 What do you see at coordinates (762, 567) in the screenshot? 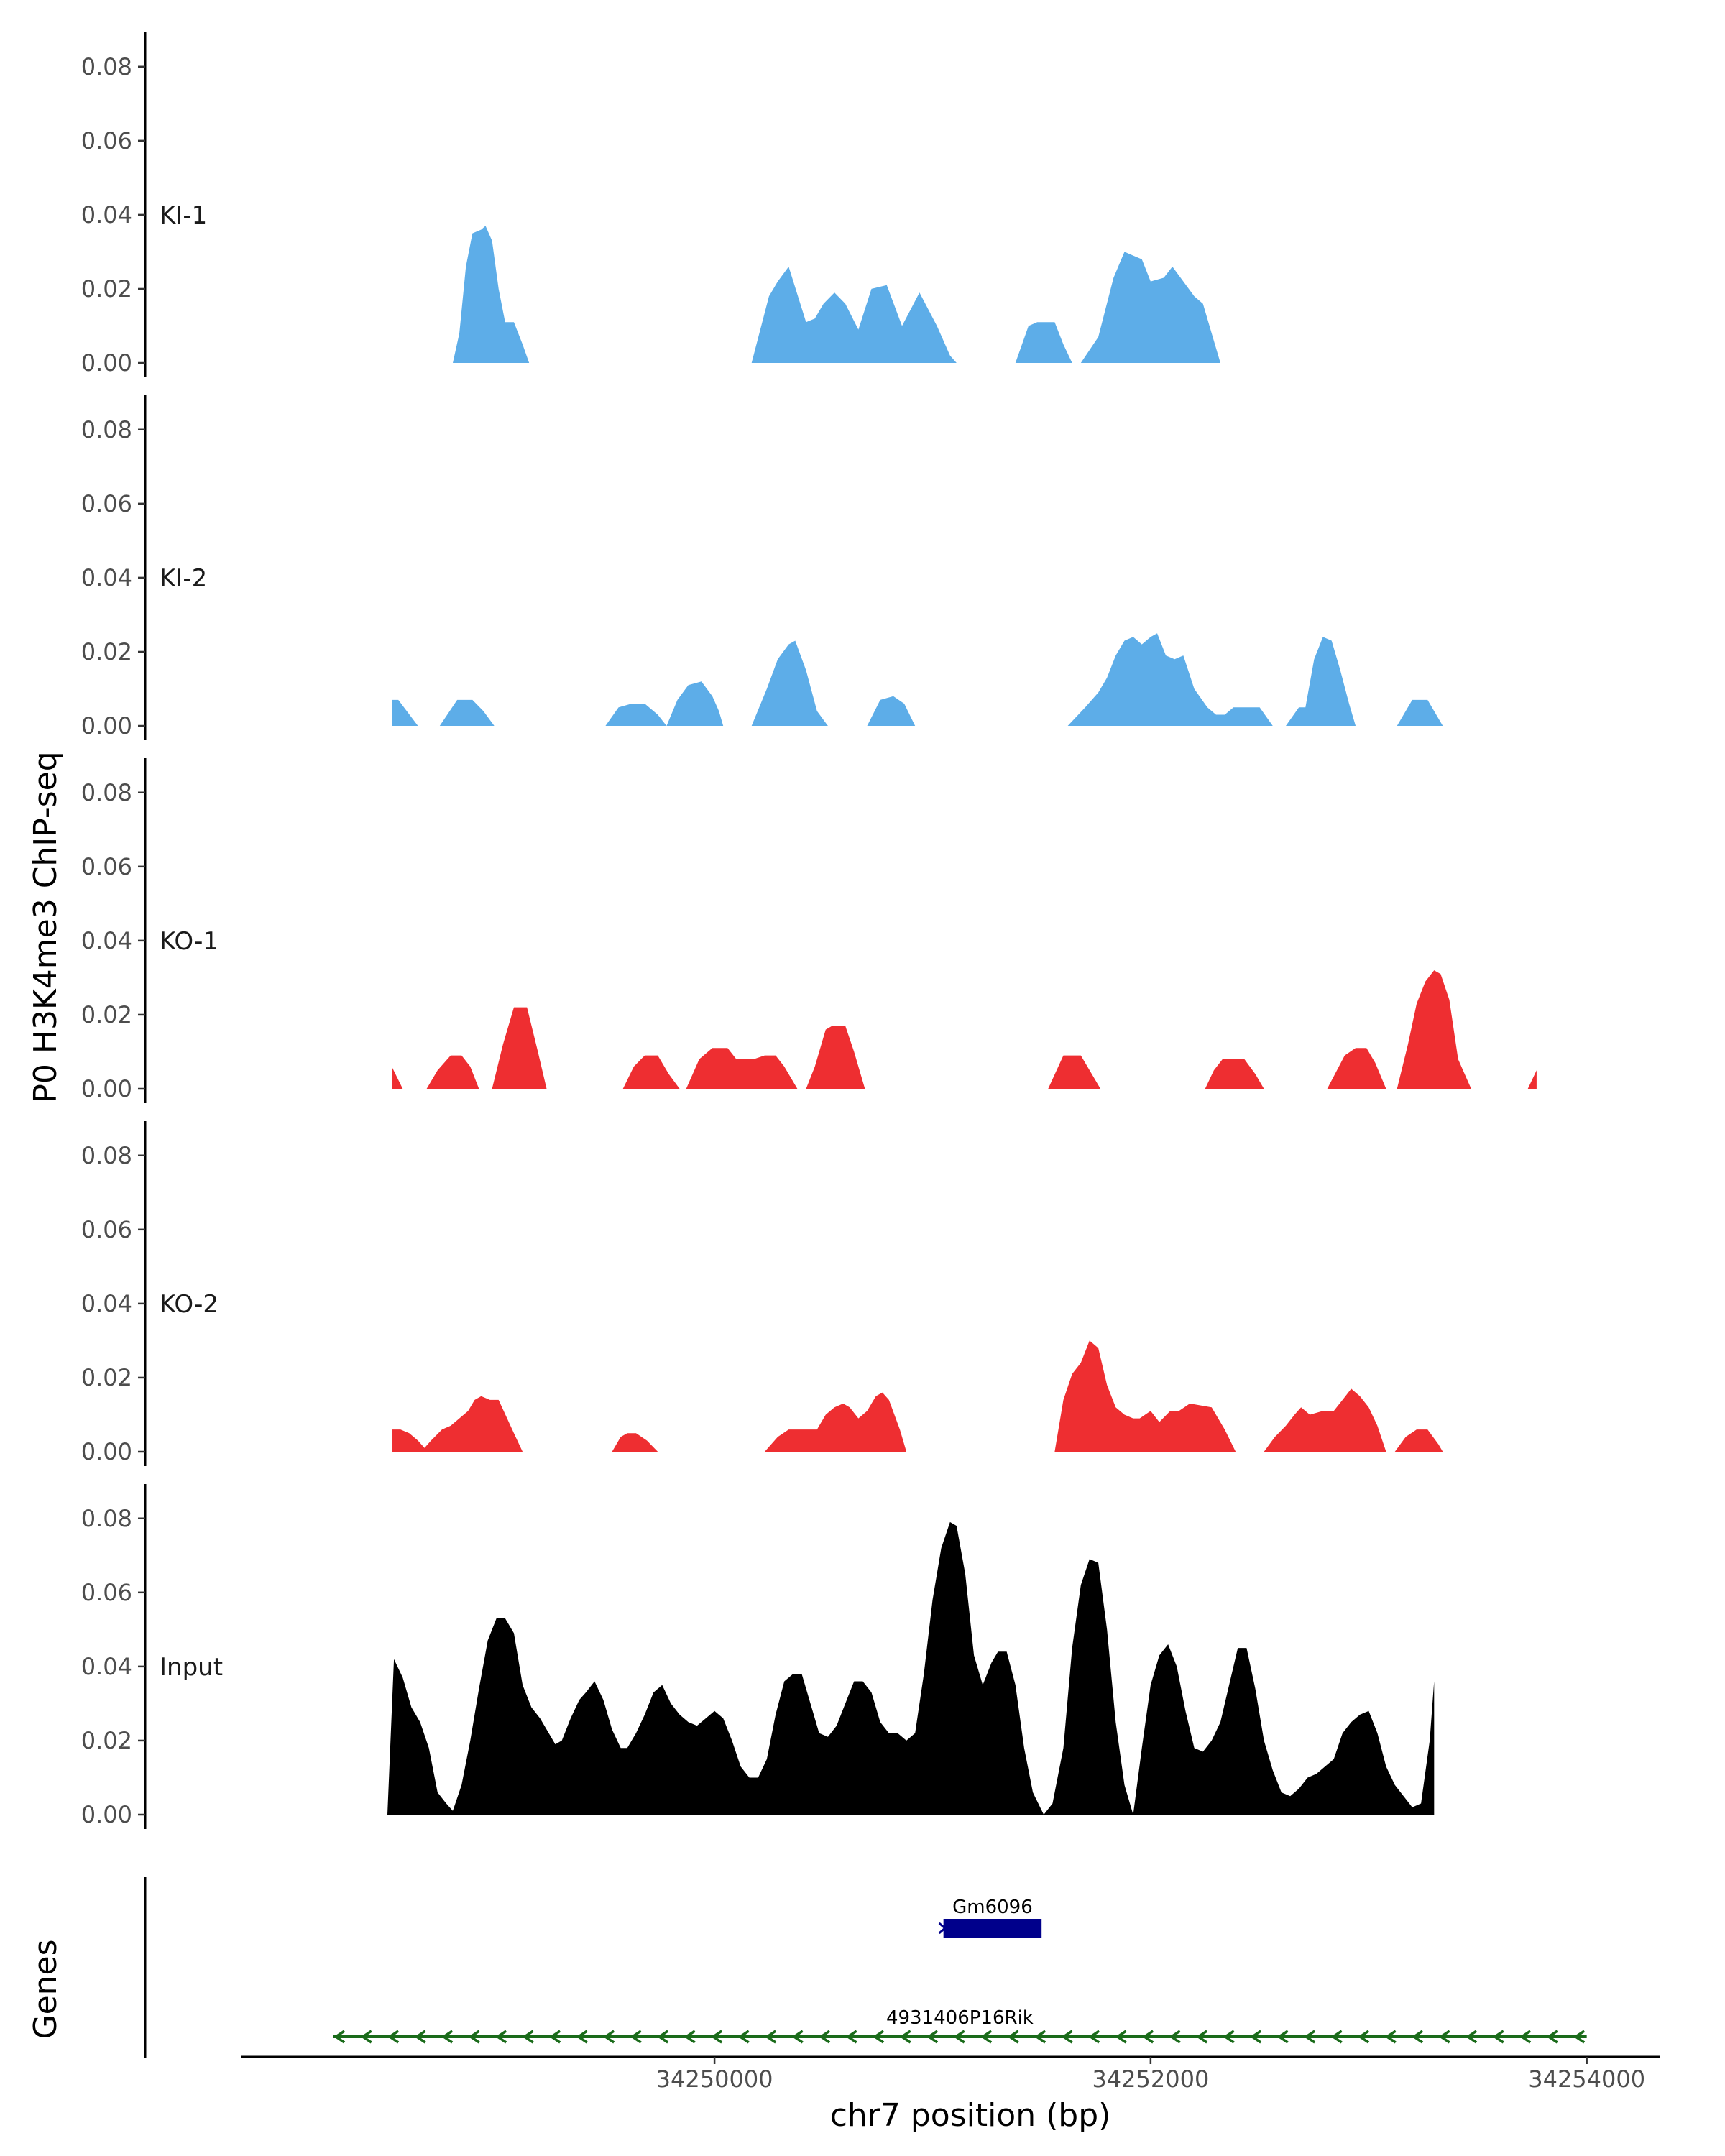
I see `track-ki-2: 0.00 0.02 0.04 0.06 0.08 KI-2` at bounding box center [762, 567].